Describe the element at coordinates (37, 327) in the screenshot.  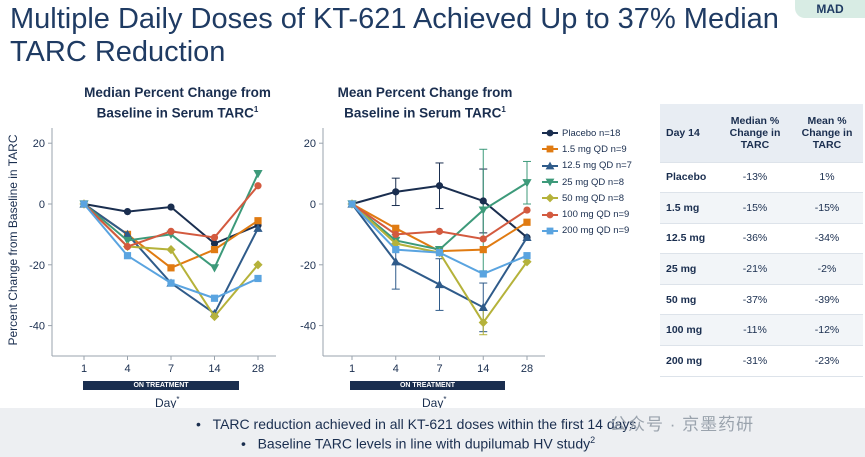
I see `median-y-tick-label: -40` at that location.